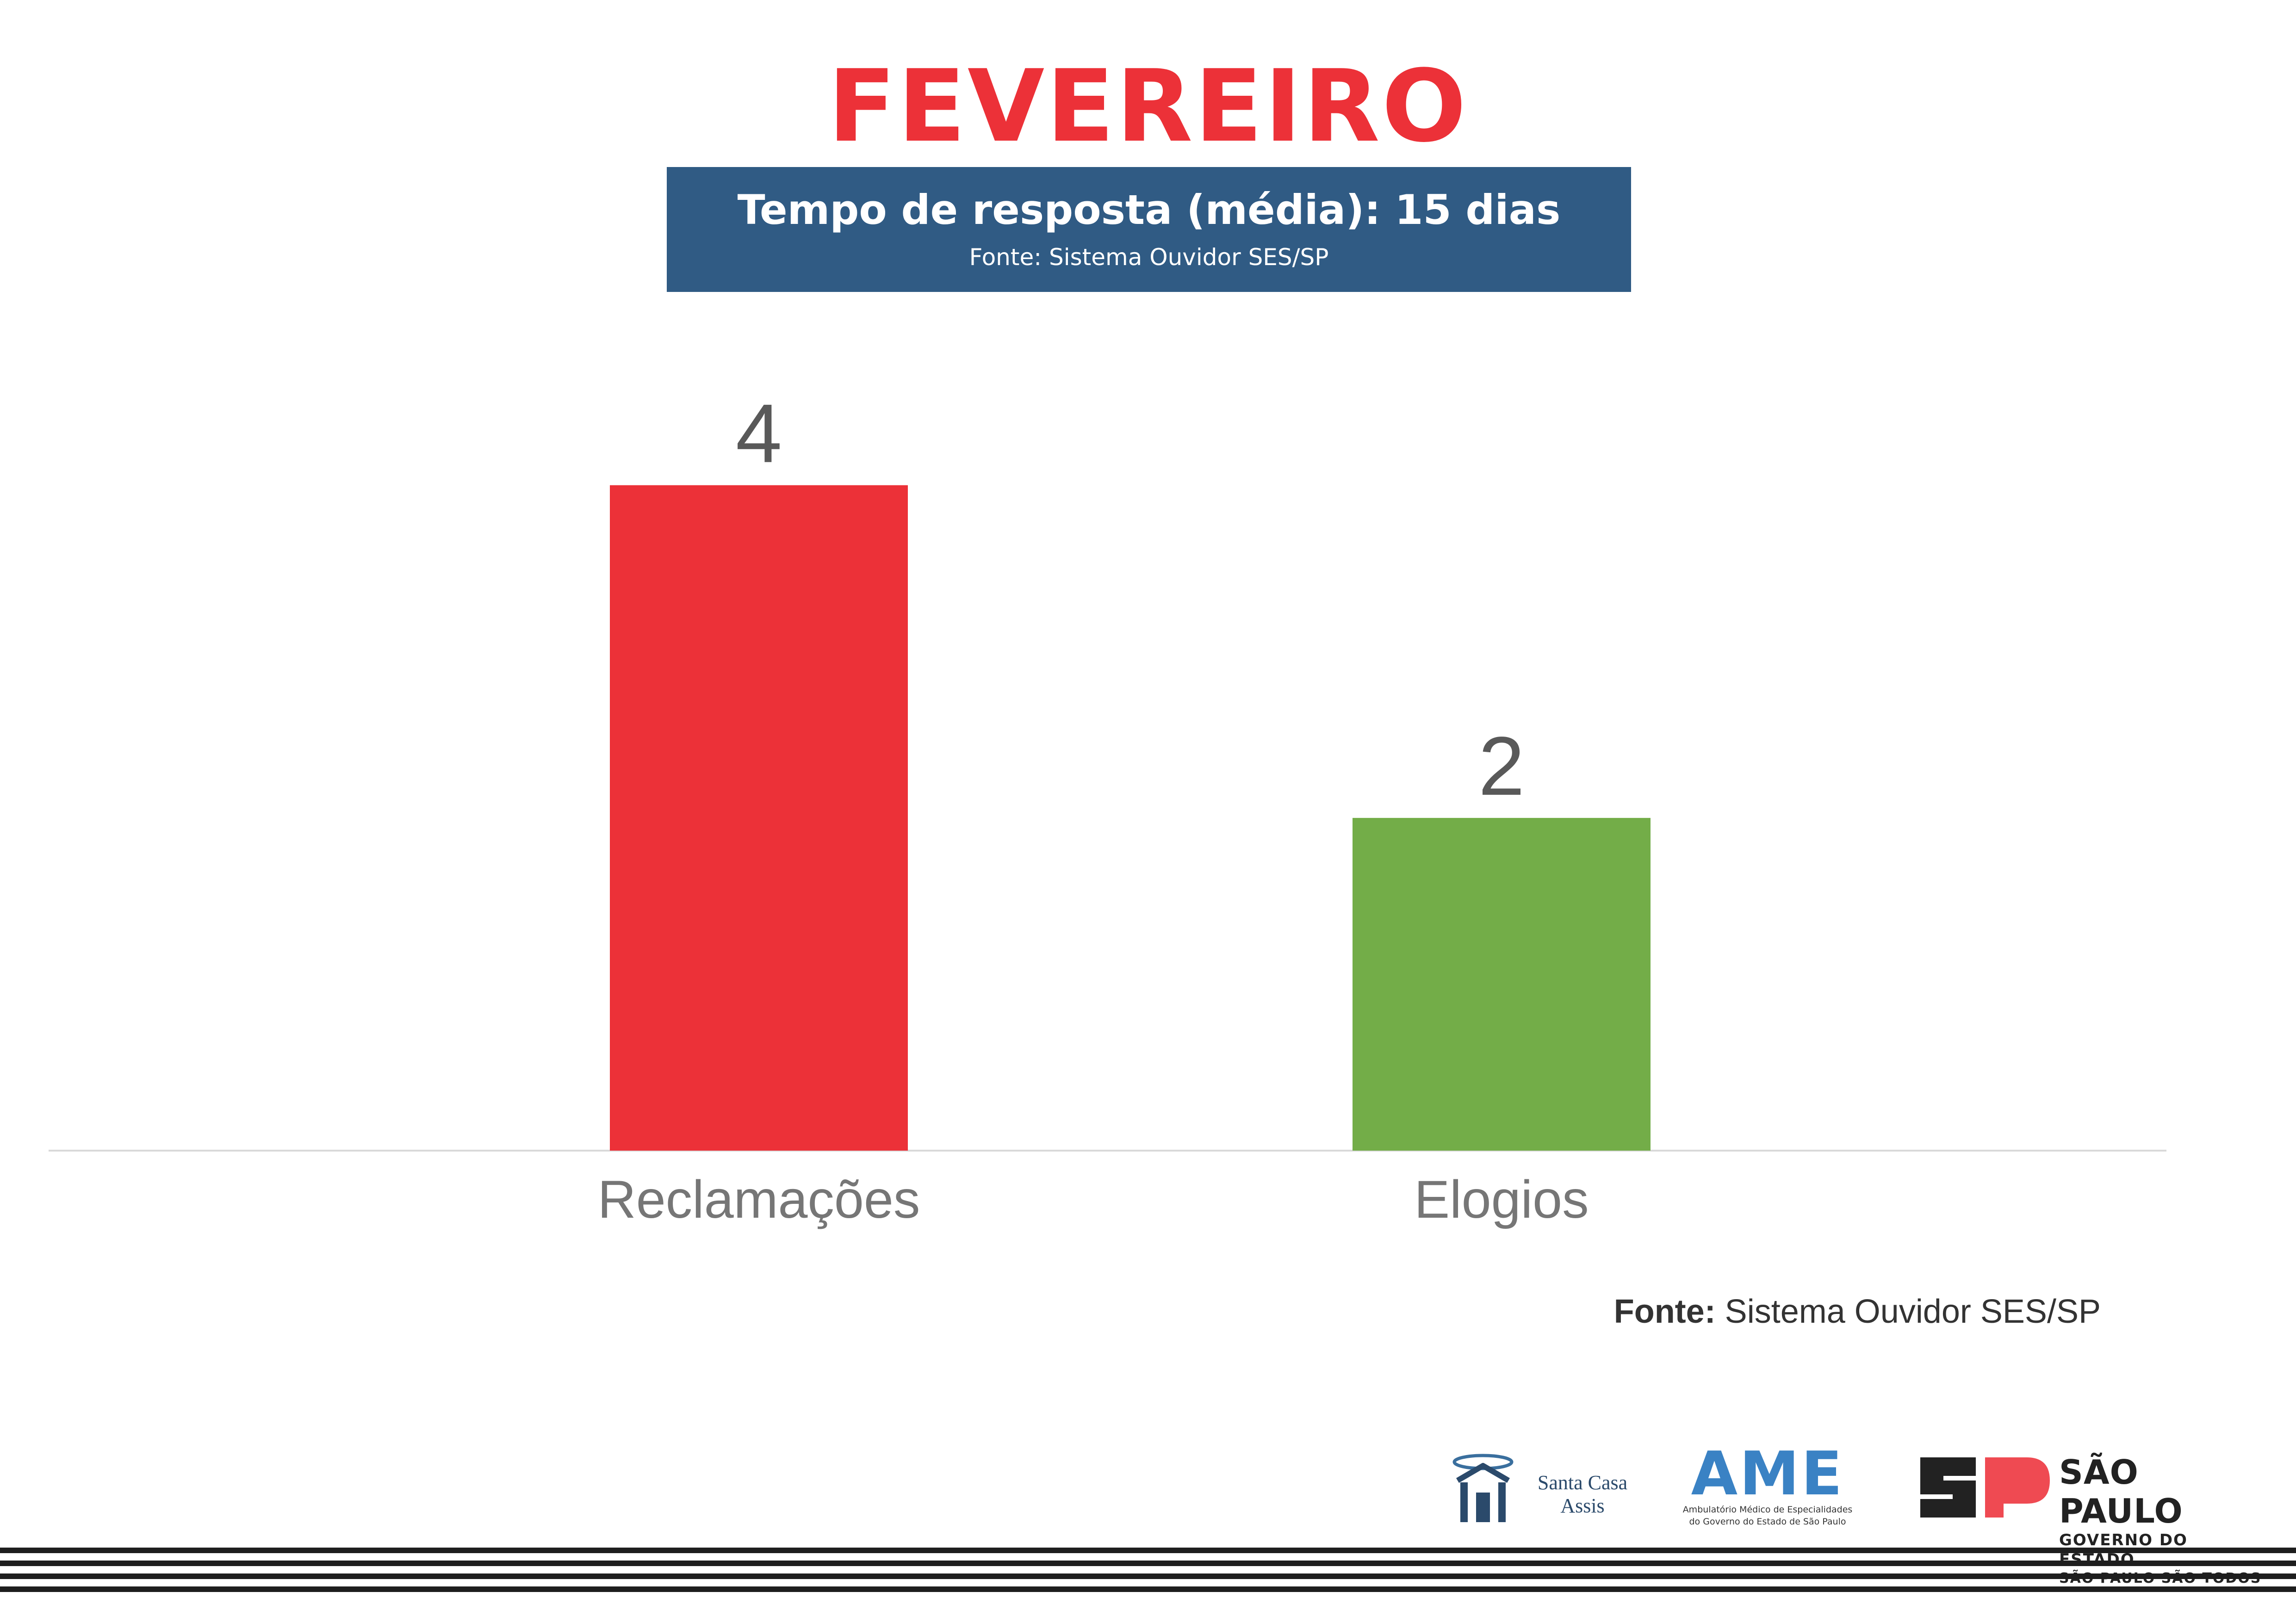 The width and height of the screenshot is (2296, 1623). What do you see at coordinates (759, 433) in the screenshot?
I see `bar-value-label: 4` at bounding box center [759, 433].